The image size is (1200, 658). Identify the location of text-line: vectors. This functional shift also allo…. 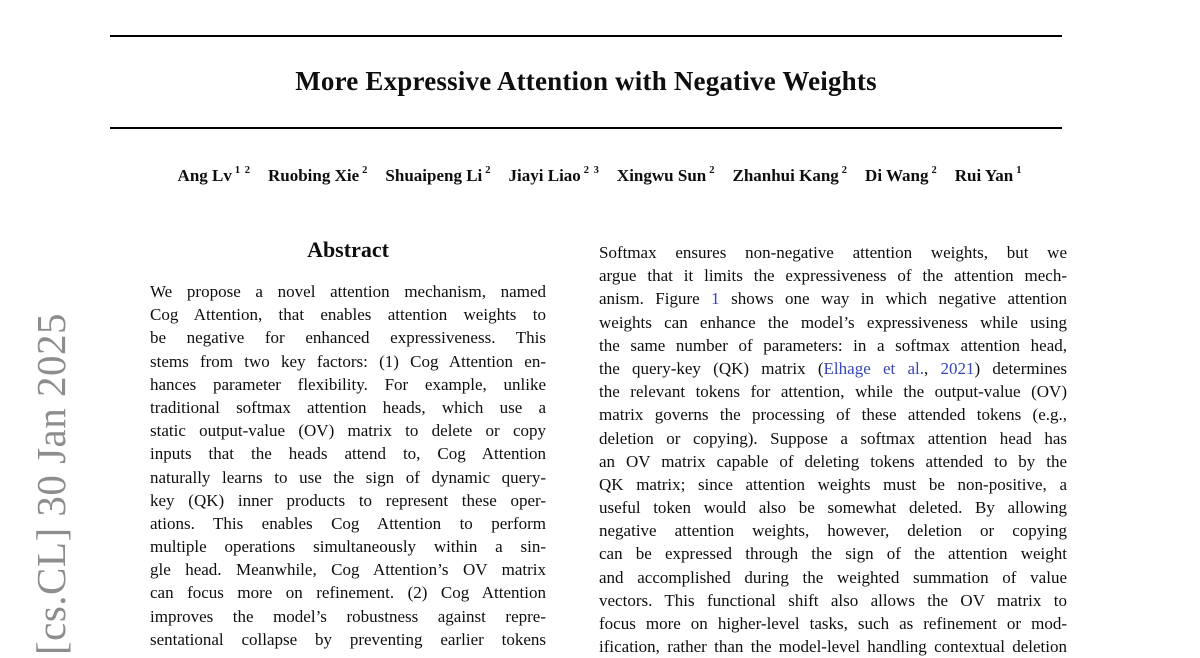
(833, 600).